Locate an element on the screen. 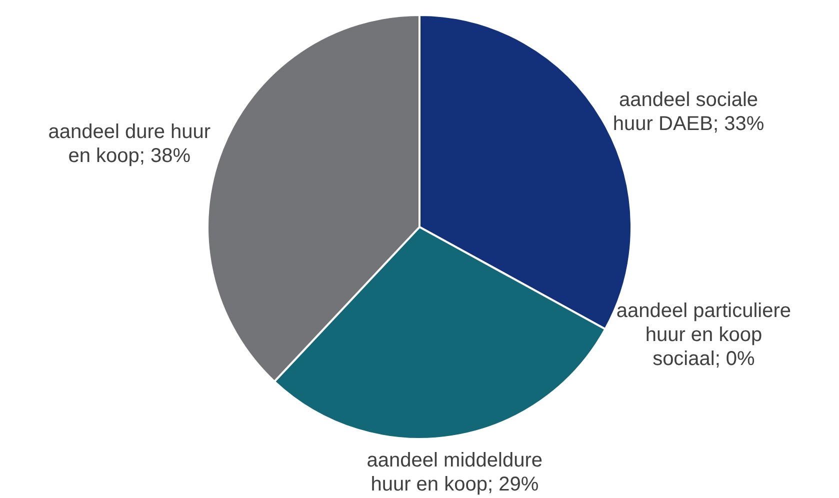 This screenshot has width=839, height=498. data-label: aandeel middeldure huur en koop; 29% is located at coordinates (454, 472).